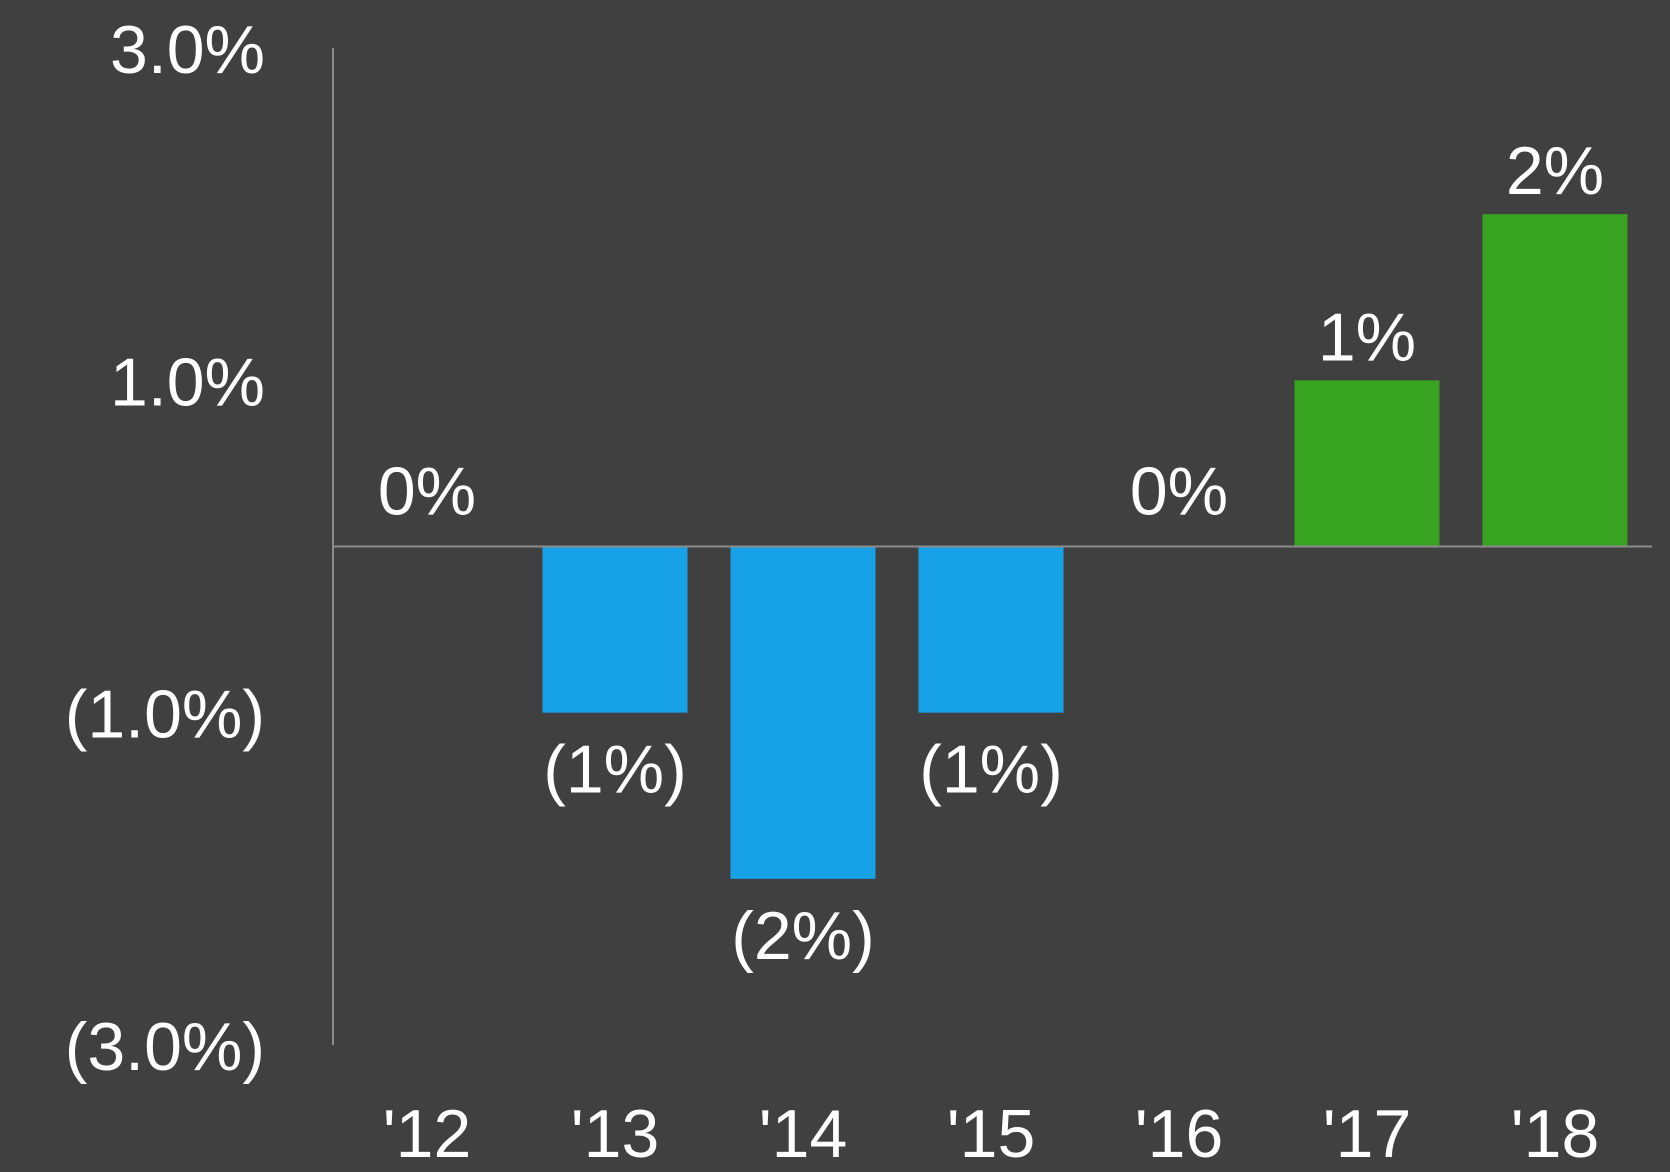 Image resolution: width=1670 pixels, height=1172 pixels. What do you see at coordinates (1179, 1131) in the screenshot?
I see `x-tick-label: '16` at bounding box center [1179, 1131].